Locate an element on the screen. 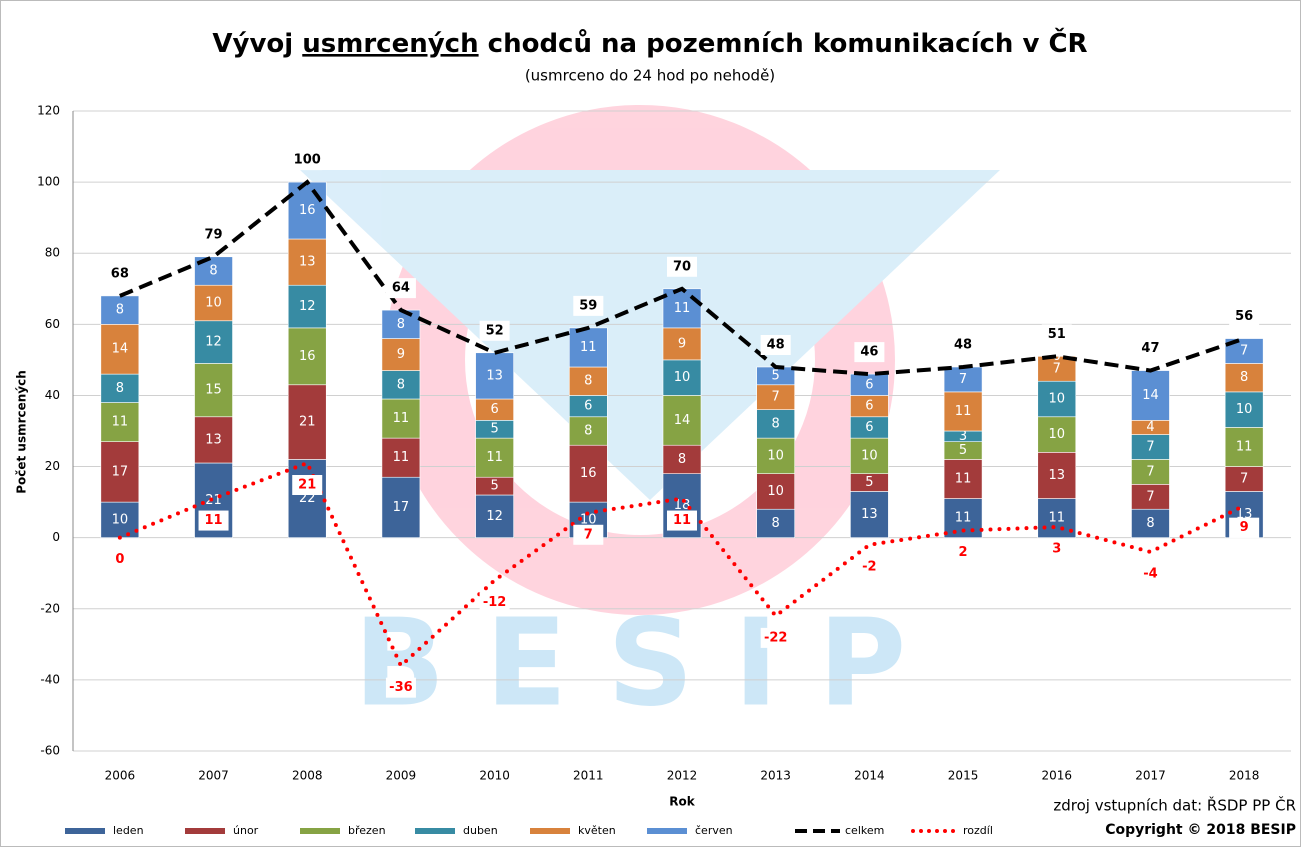 The width and height of the screenshot is (1301, 847). data-label: 4 is located at coordinates (1150, 427).